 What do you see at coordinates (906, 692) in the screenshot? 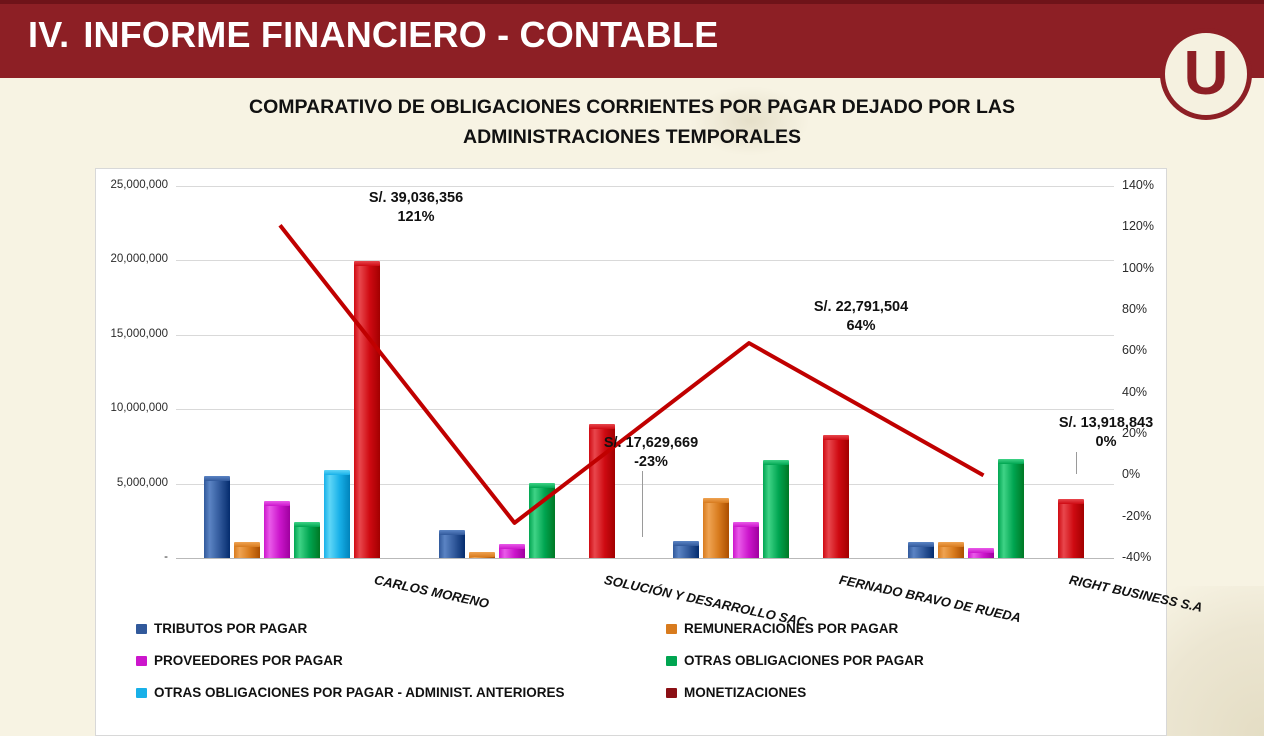
I see `legend-item: MONETIZACIONES` at bounding box center [906, 692].